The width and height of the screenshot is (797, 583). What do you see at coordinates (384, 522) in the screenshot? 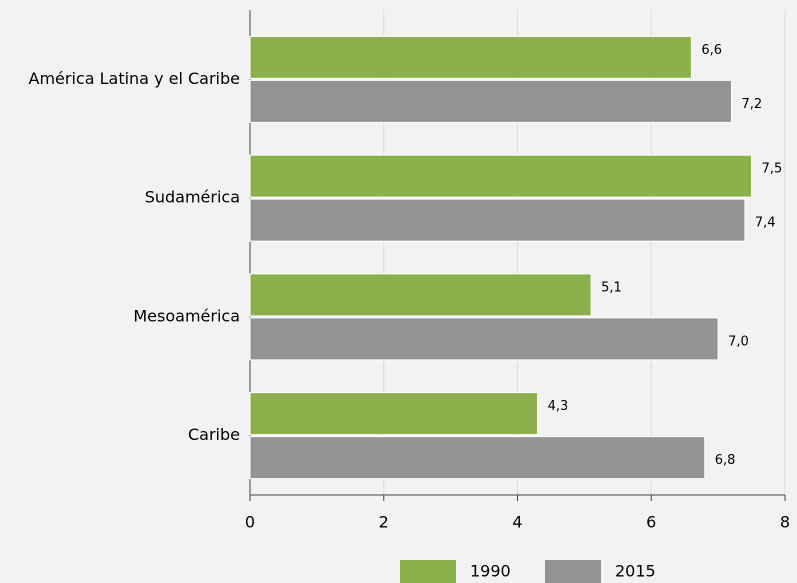
I see `x-tick-label: 2` at bounding box center [384, 522].